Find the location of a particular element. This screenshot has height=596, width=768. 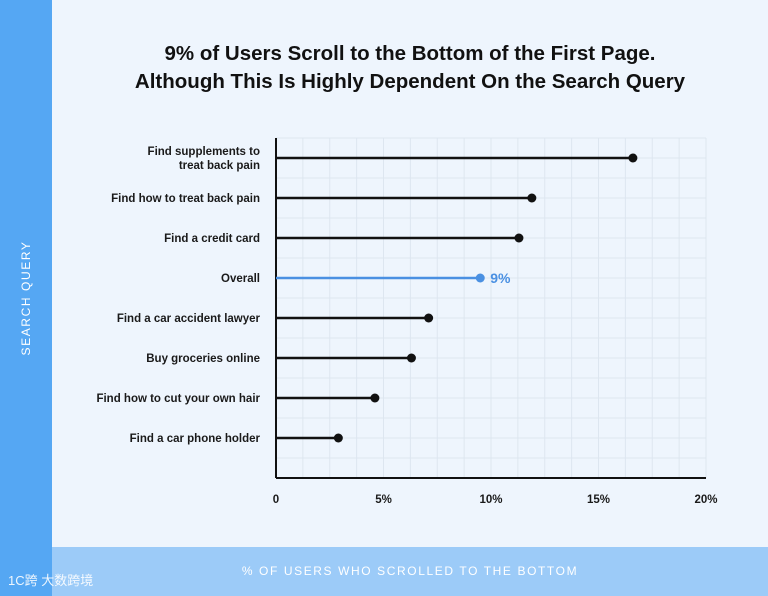

category-label: Find supplements to is located at coordinates (204, 152).